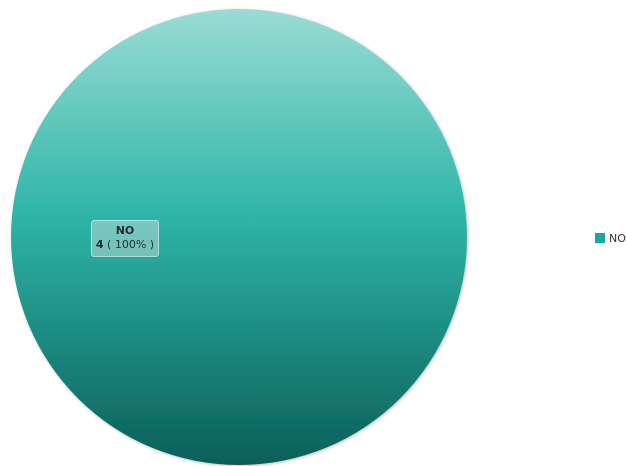 The image size is (626, 466). I want to click on slice-label-name: NO, so click(125, 230).